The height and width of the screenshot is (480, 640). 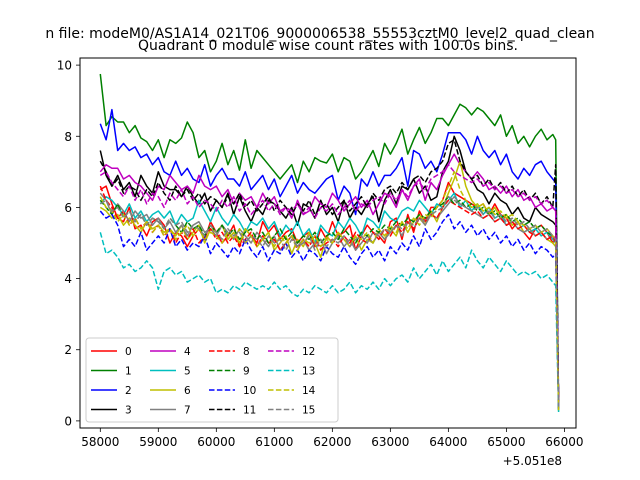 What do you see at coordinates (68, 421) in the screenshot?
I see `y-tick-label: 0` at bounding box center [68, 421].